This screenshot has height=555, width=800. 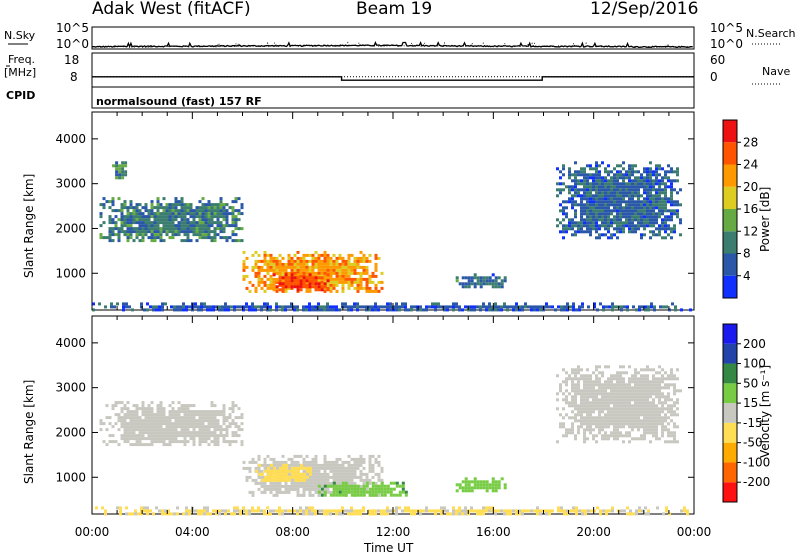 What do you see at coordinates (389, 548) in the screenshot?
I see `x-axis-title: Time UT` at bounding box center [389, 548].